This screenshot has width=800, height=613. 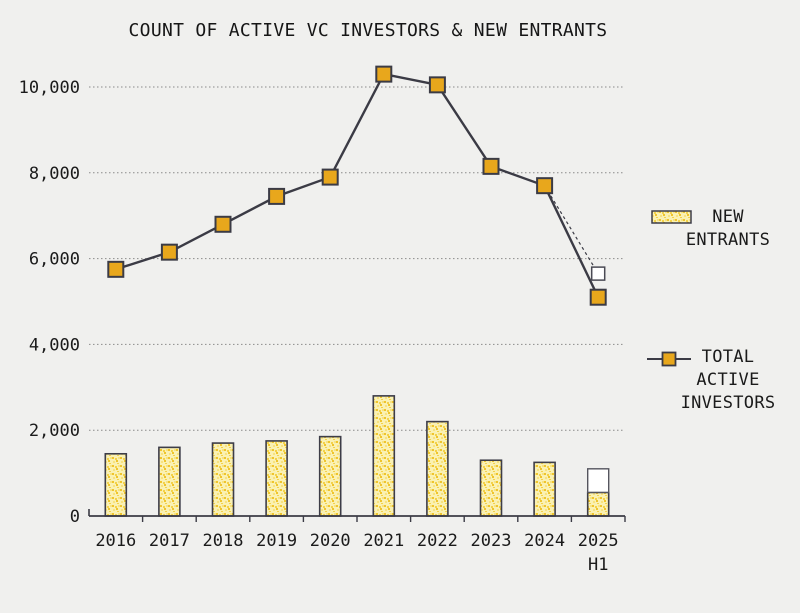 What do you see at coordinates (598, 565) in the screenshot?
I see `x-tick-sublabel: H1` at bounding box center [598, 565].